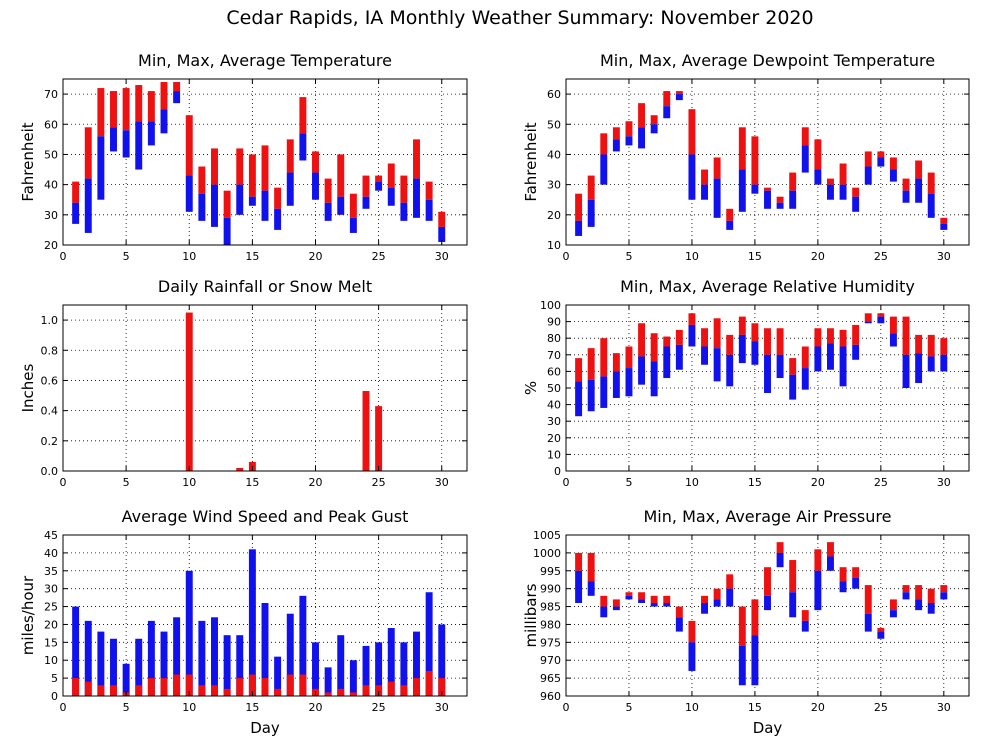 The height and width of the screenshot is (750, 1000). What do you see at coordinates (51, 607) in the screenshot?
I see `y-tick-label: 25` at bounding box center [51, 607].